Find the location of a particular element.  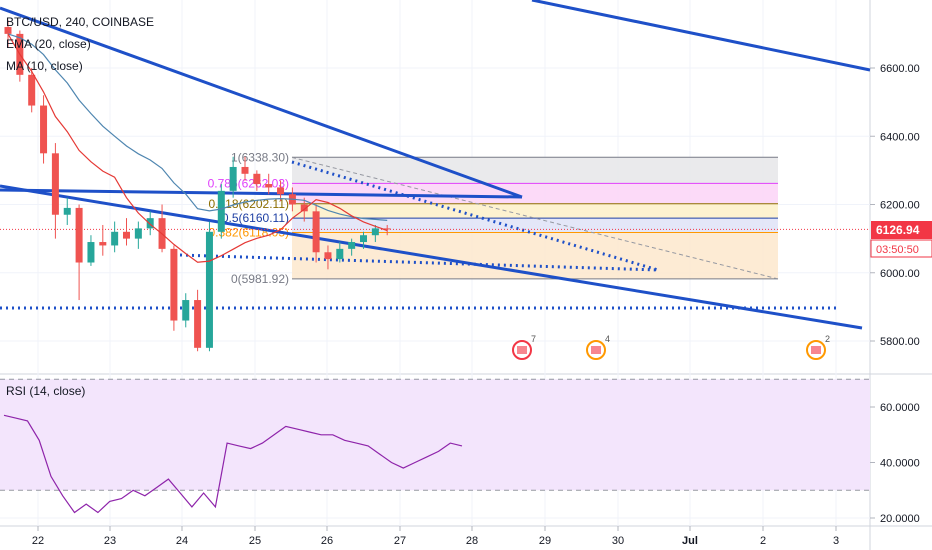

event-count: 2 is located at coordinates (827, 339).